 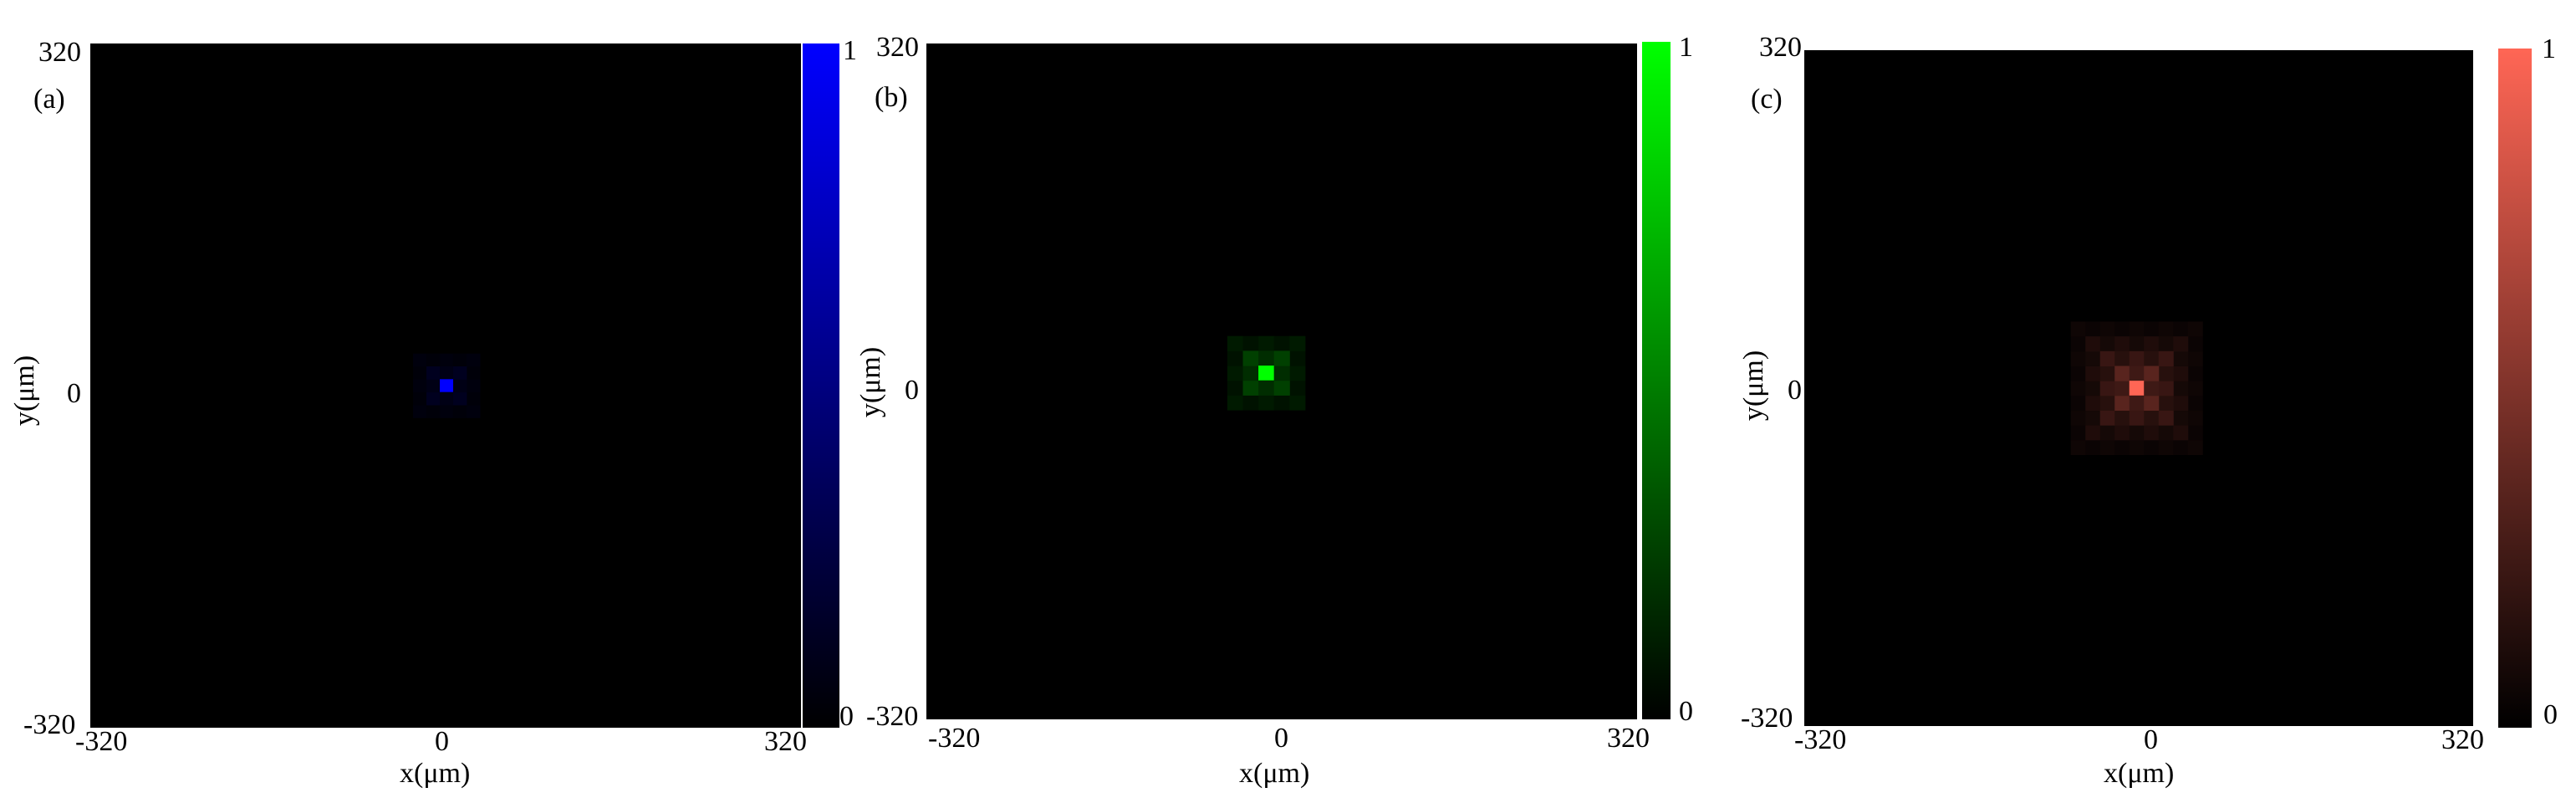 What do you see at coordinates (50, 724) in the screenshot?
I see `y-tick-bottom-a: -320` at bounding box center [50, 724].